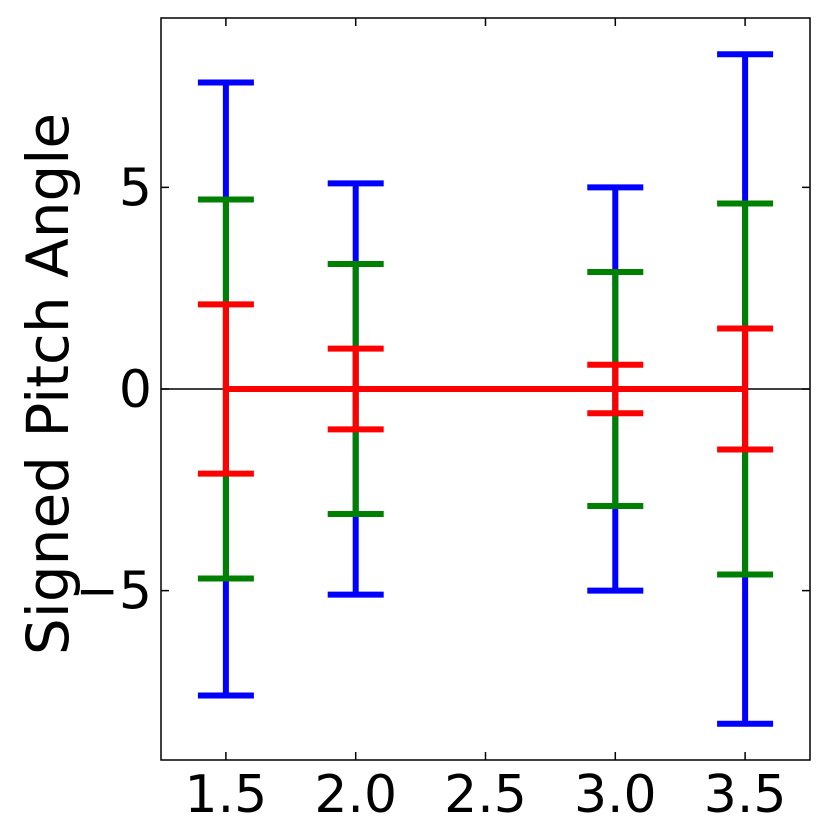  Describe the element at coordinates (745, 795) in the screenshot. I see `x-tick-label: 3.5` at that location.